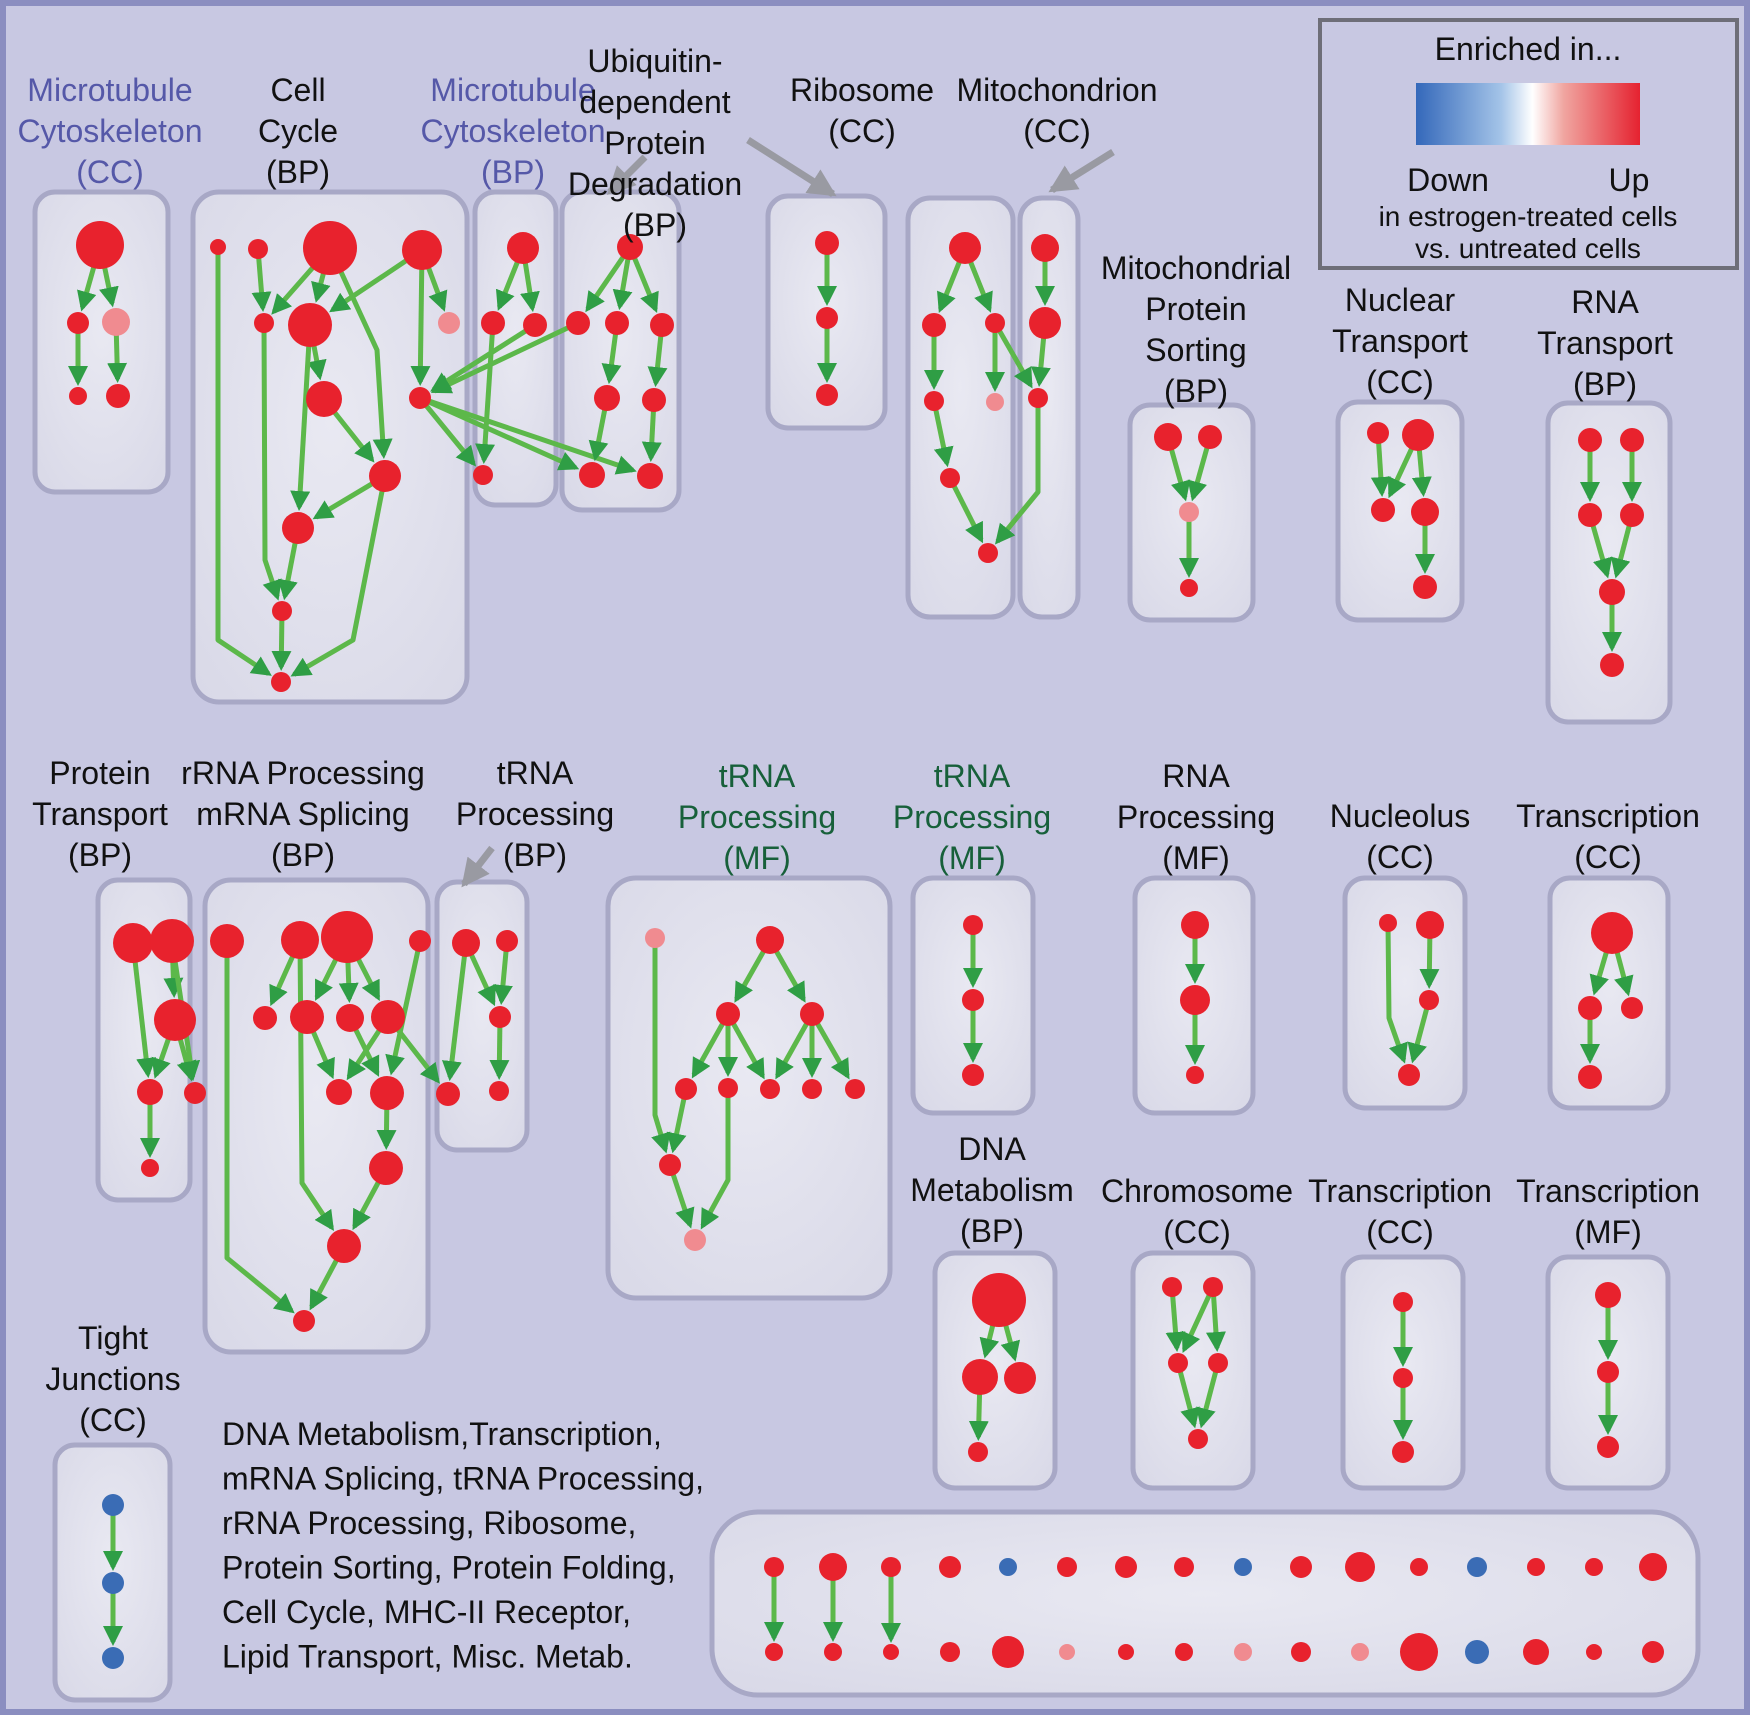 This screenshot has height=1715, width=1750. What do you see at coordinates (513, 131) in the screenshot?
I see `cluster-label: Cytoskeleton` at bounding box center [513, 131].